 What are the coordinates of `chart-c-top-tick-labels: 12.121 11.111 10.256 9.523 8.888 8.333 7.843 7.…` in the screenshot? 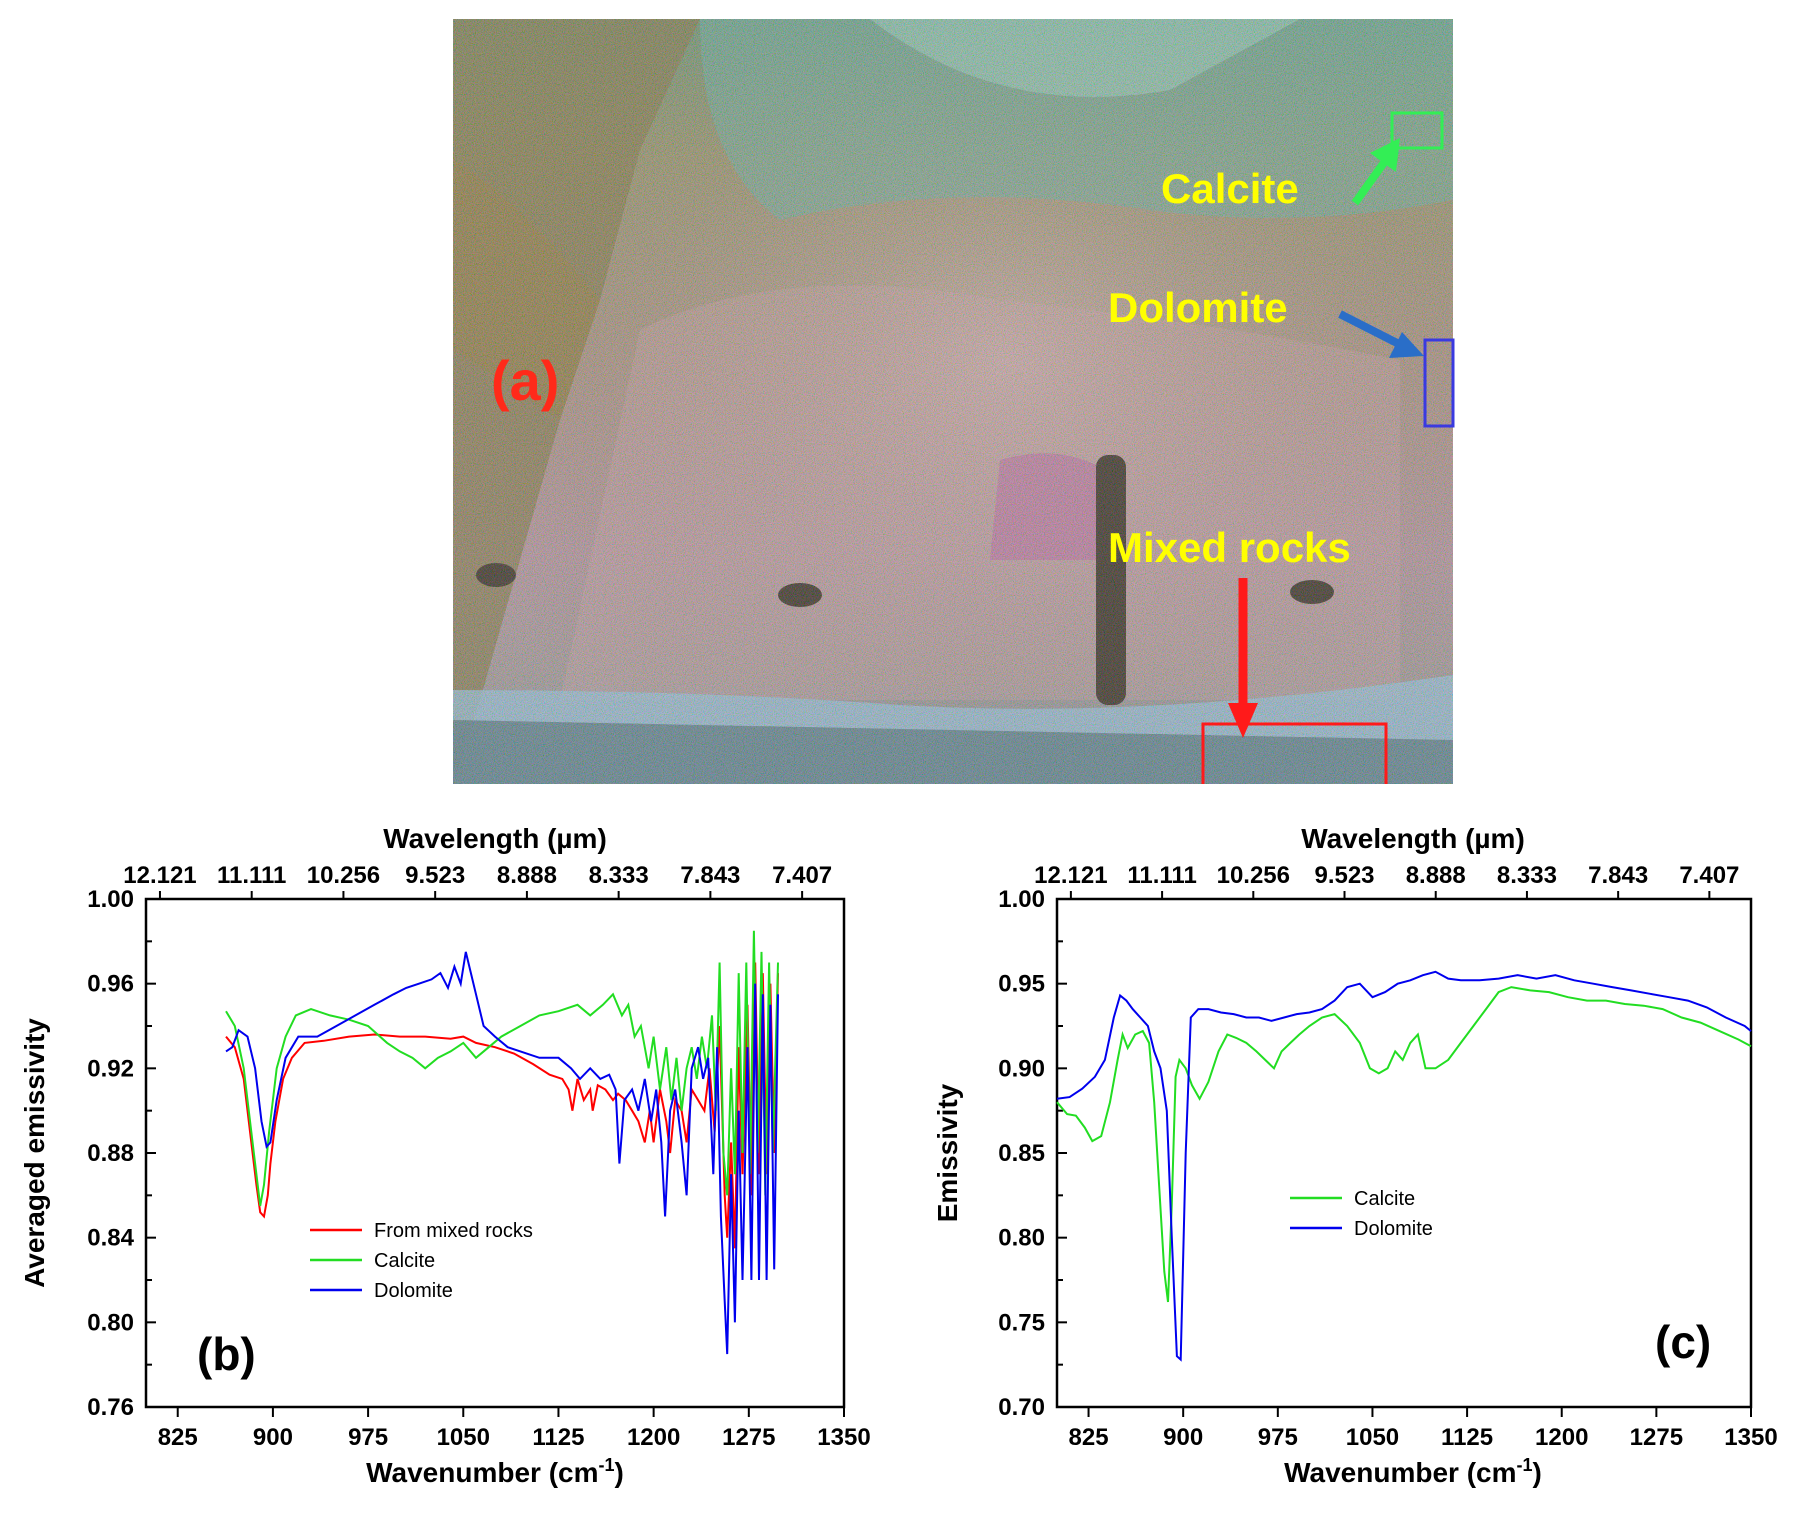 It's located at (1386, 875).